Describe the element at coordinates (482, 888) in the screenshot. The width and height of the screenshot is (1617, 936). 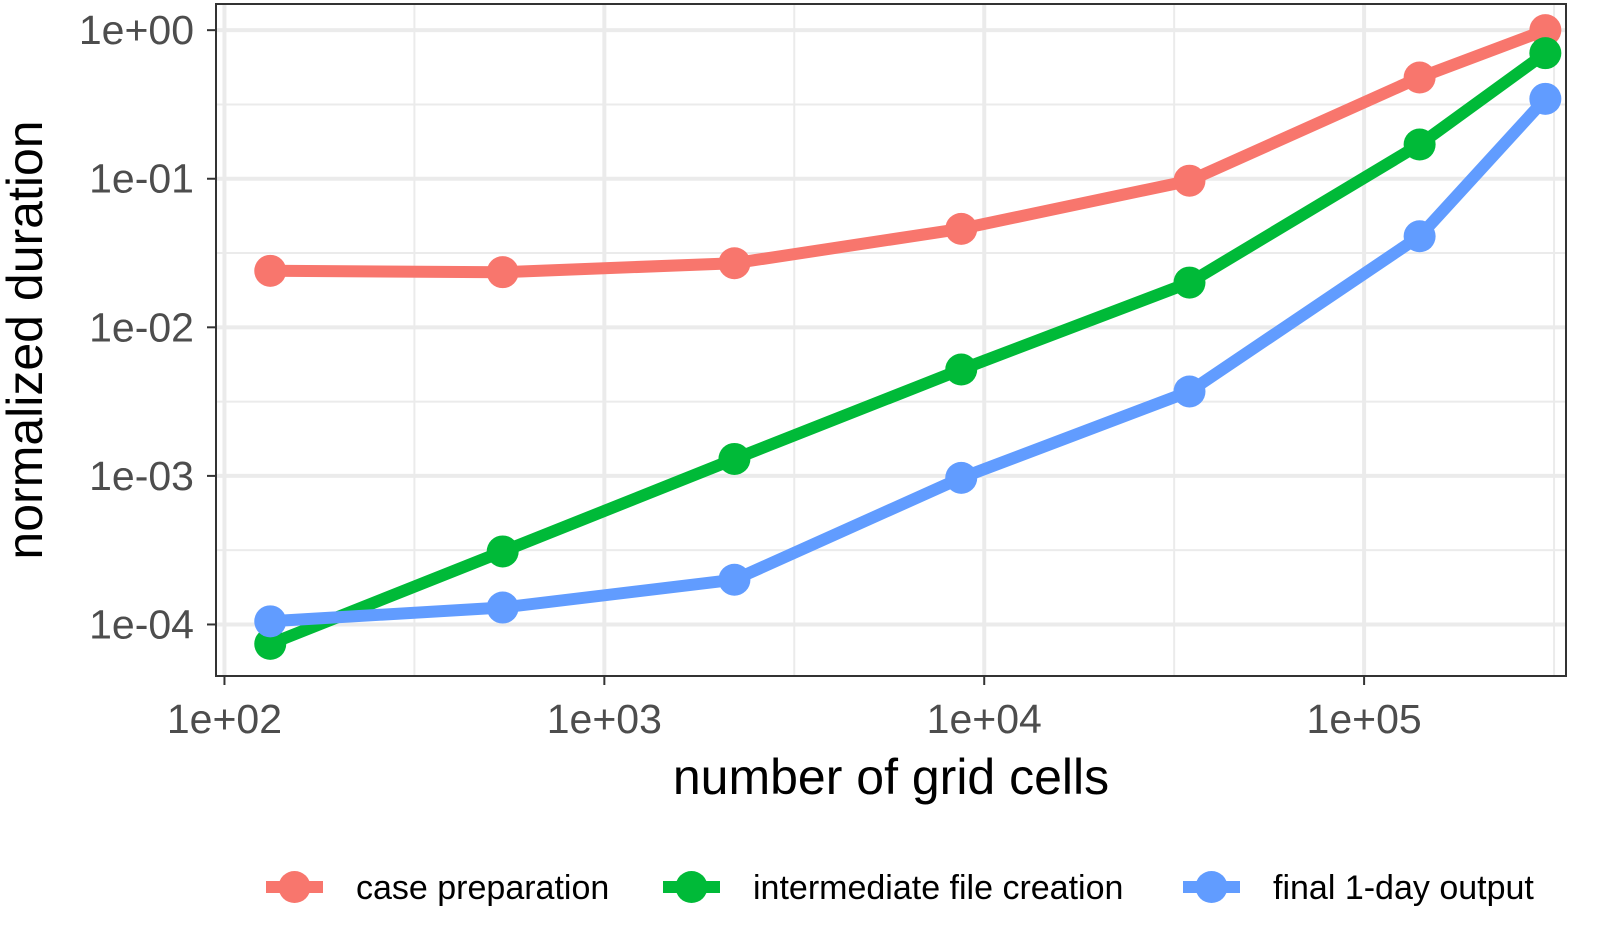
I see `legend-label: case preparation` at that location.